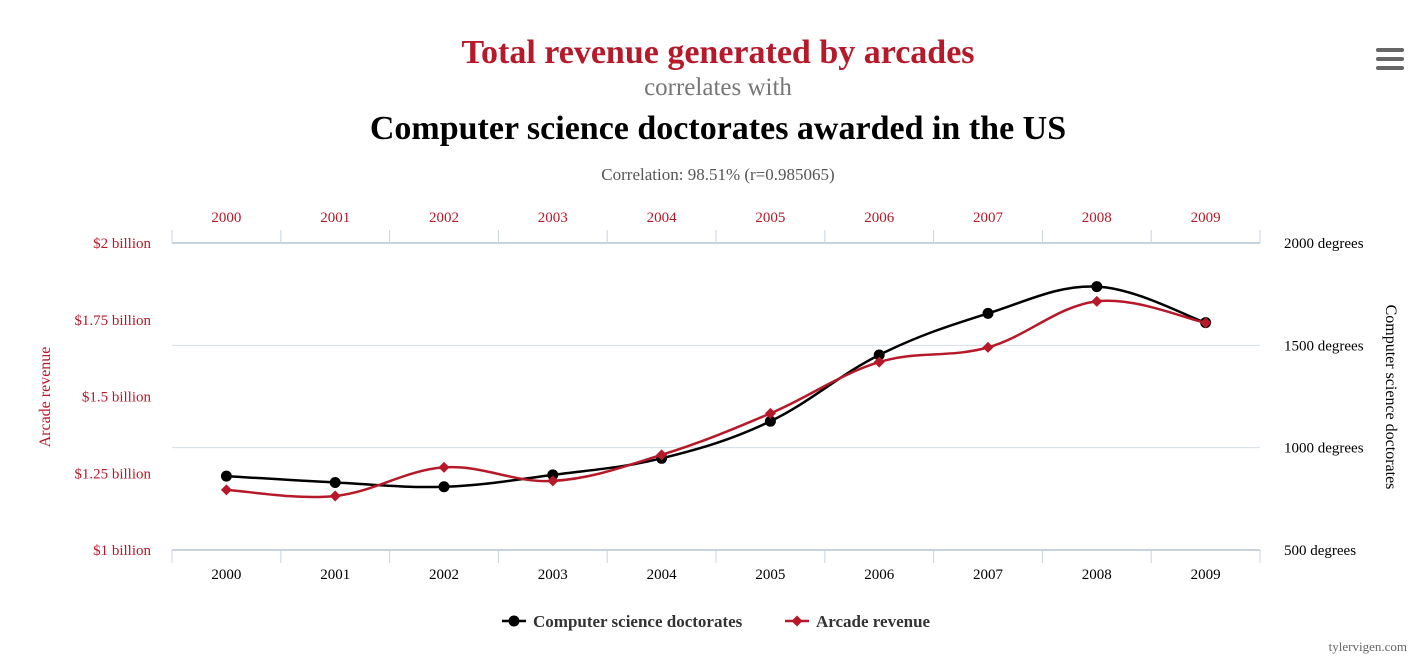 The height and width of the screenshot is (663, 1427). What do you see at coordinates (1097, 575) in the screenshot?
I see `bottom-x-tick-label: 2008` at bounding box center [1097, 575].